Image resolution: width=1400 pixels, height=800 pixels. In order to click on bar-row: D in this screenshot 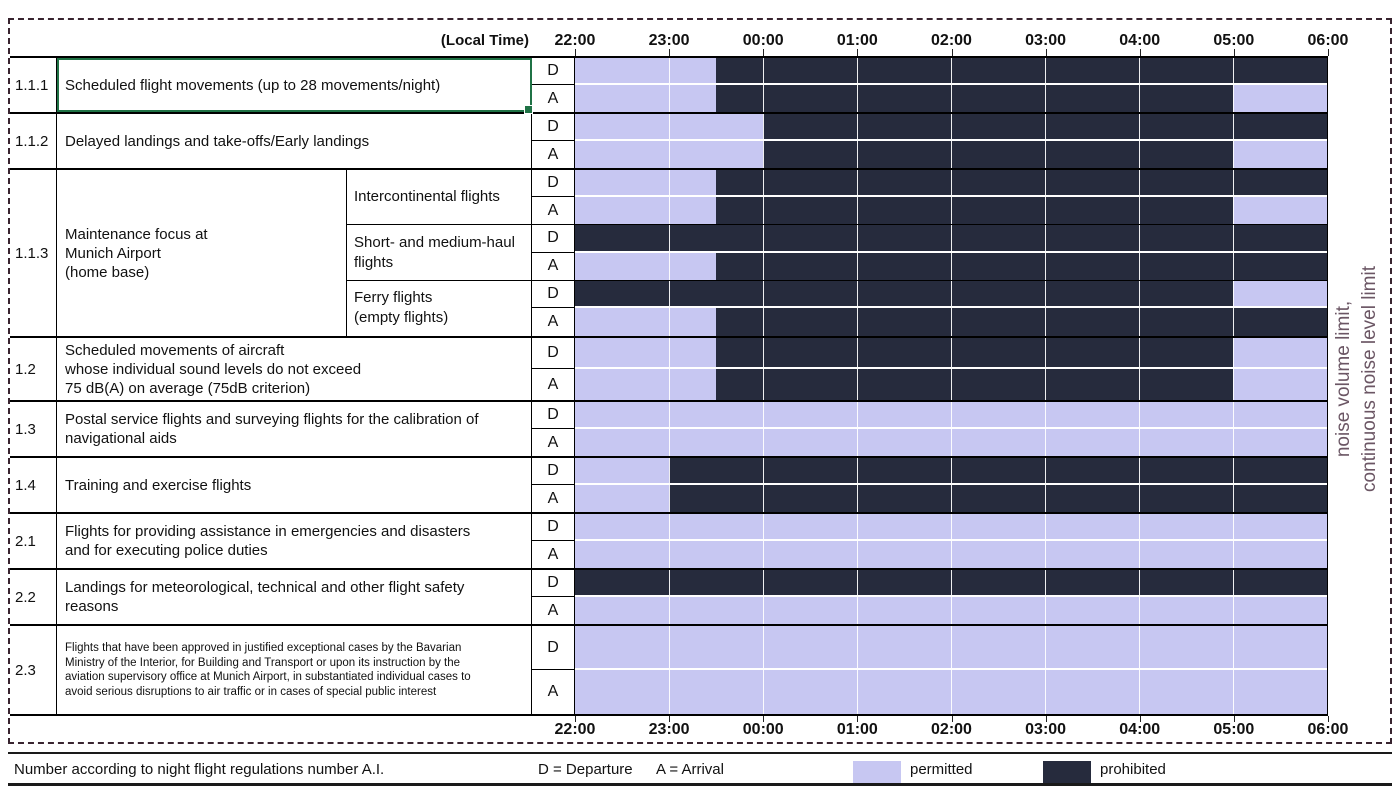, I will do `click(929, 127)`.